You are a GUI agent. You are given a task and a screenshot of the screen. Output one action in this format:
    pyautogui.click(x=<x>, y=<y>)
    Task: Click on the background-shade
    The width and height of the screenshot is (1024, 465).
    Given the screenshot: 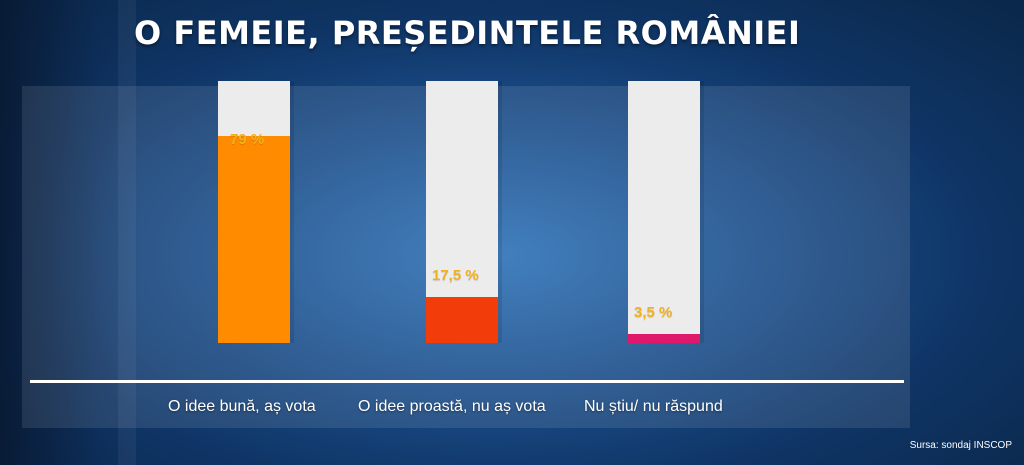 What is the action you would take?
    pyautogui.click(x=70, y=232)
    